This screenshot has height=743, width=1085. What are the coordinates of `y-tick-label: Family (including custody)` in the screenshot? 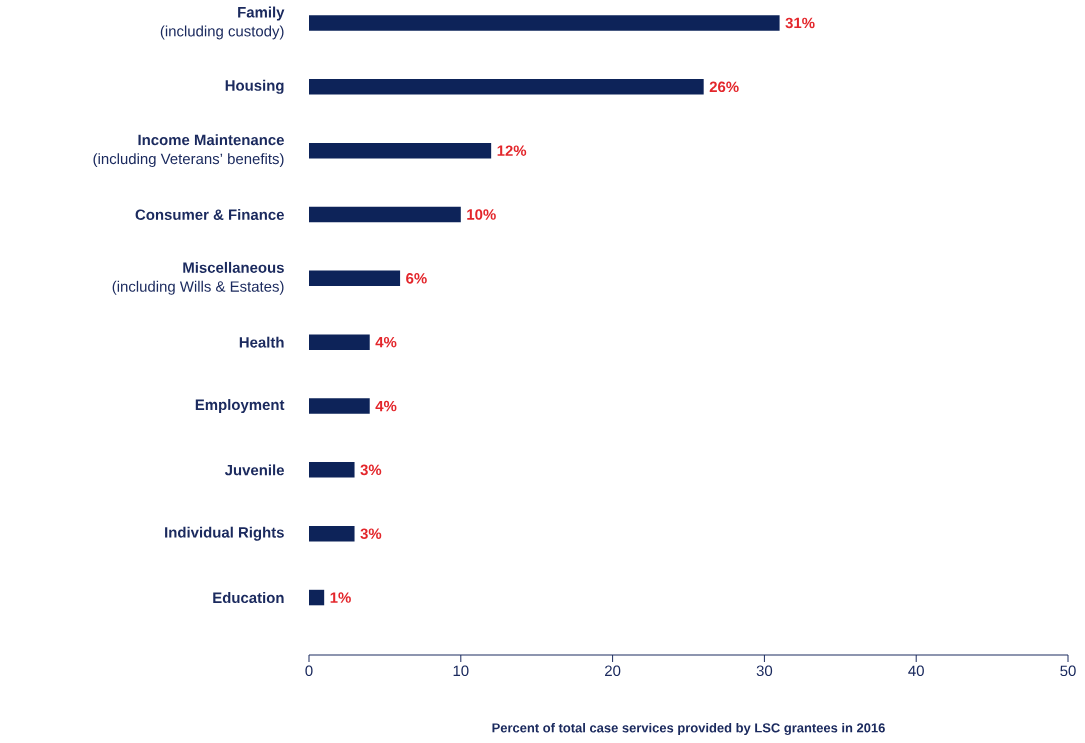 It's located at (222, 23).